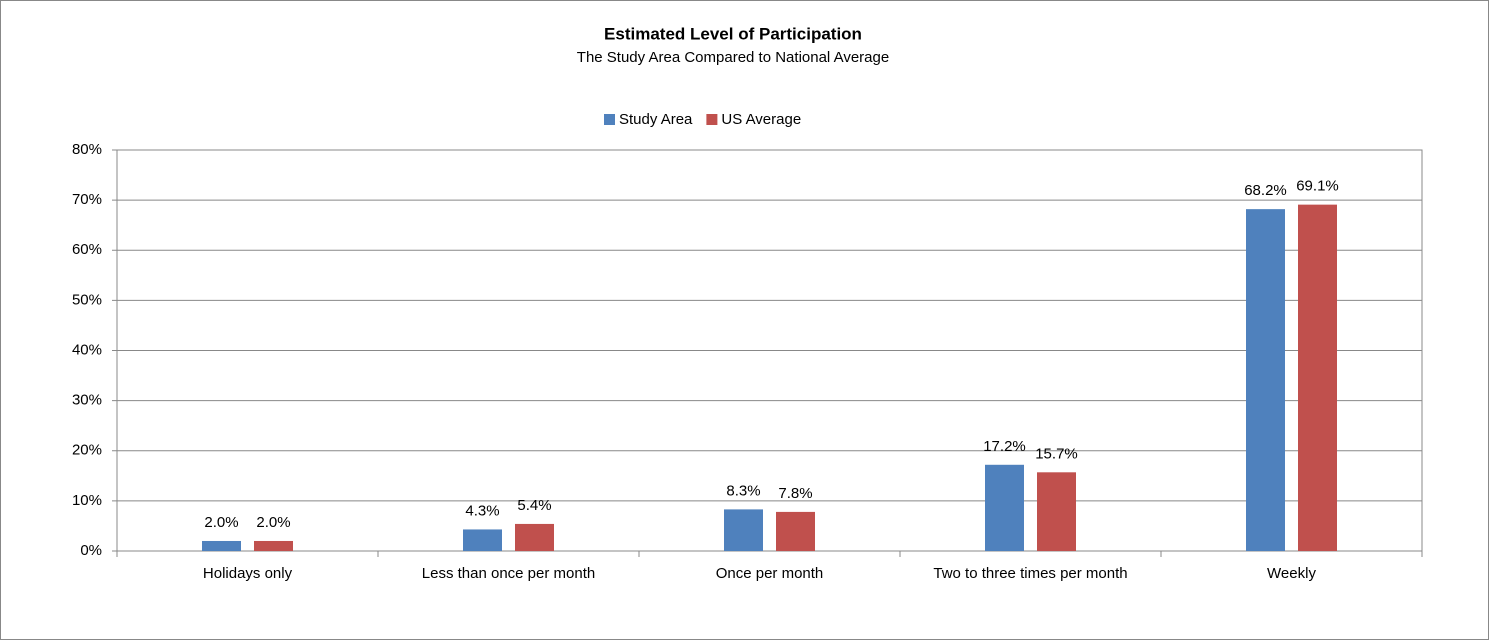 This screenshot has width=1489, height=640. What do you see at coordinates (743, 490) in the screenshot?
I see `data-label: 8.3%` at bounding box center [743, 490].